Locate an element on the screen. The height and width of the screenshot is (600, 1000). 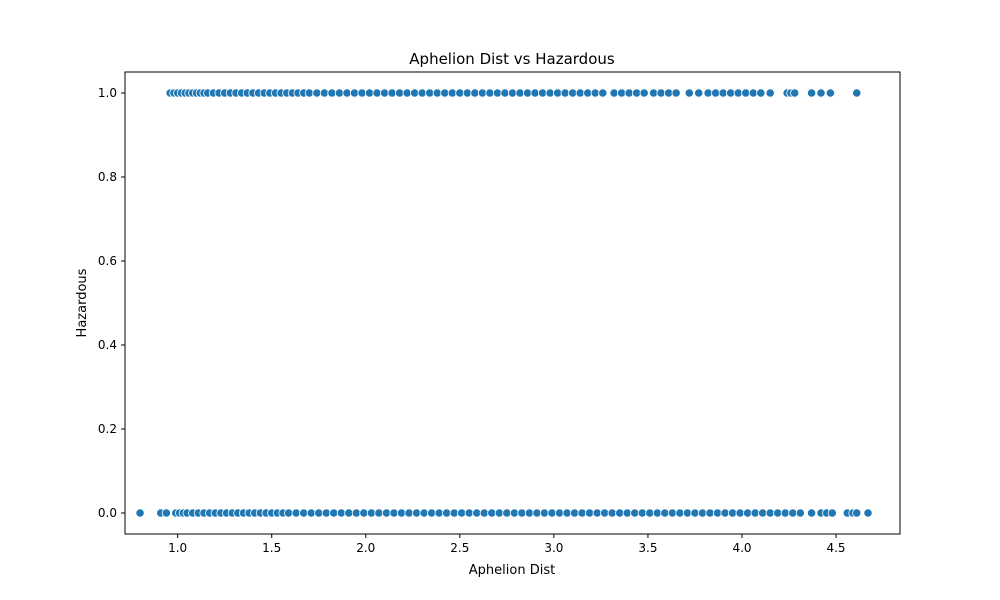
y-tick-label: 0.0 is located at coordinates (107, 513).